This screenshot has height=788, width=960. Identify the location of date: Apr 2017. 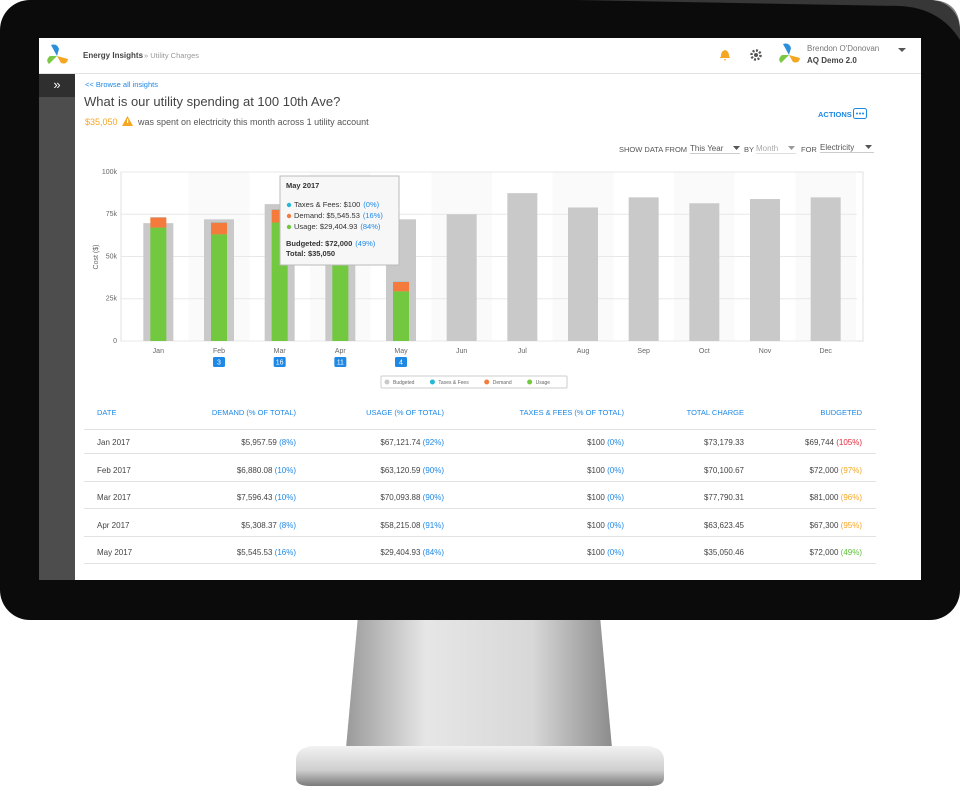
(113, 525).